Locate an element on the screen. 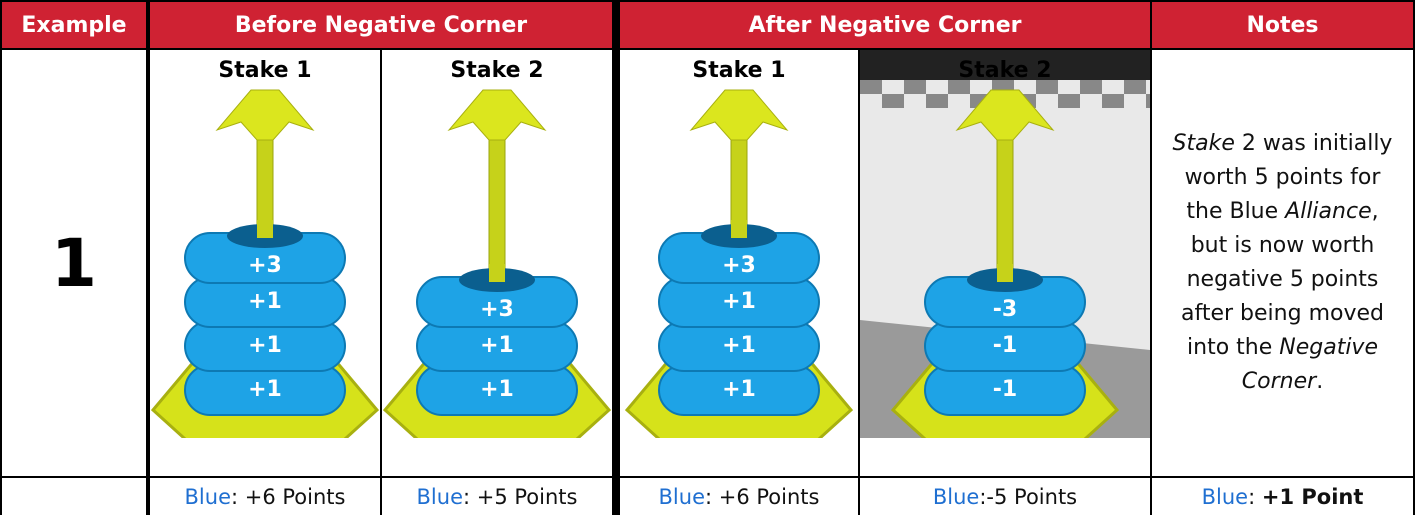  footer-empty is located at coordinates (74, 496).